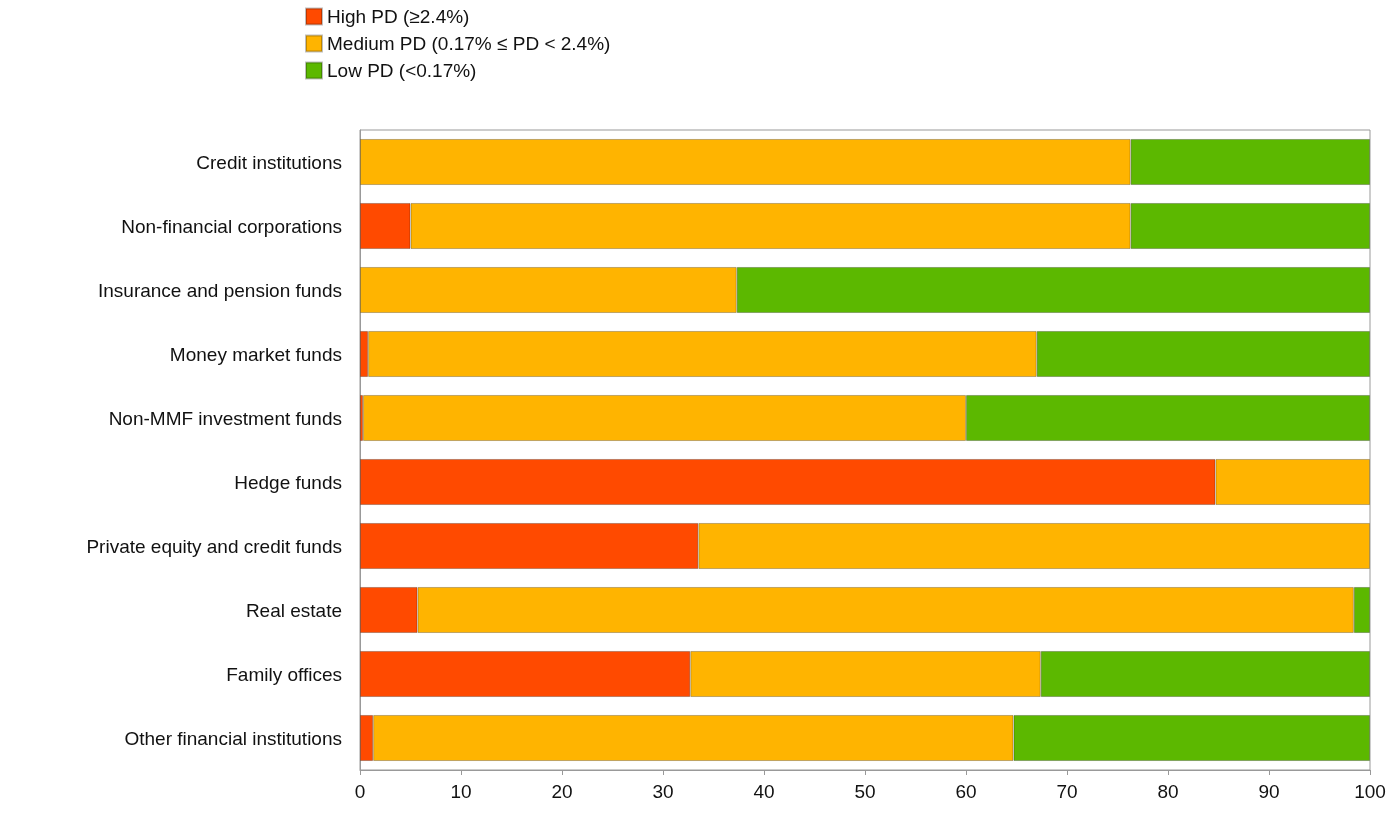  What do you see at coordinates (469, 43) in the screenshot?
I see `legend-label: Medium PD (0.17% ≤ PD < 2.4%)` at bounding box center [469, 43].